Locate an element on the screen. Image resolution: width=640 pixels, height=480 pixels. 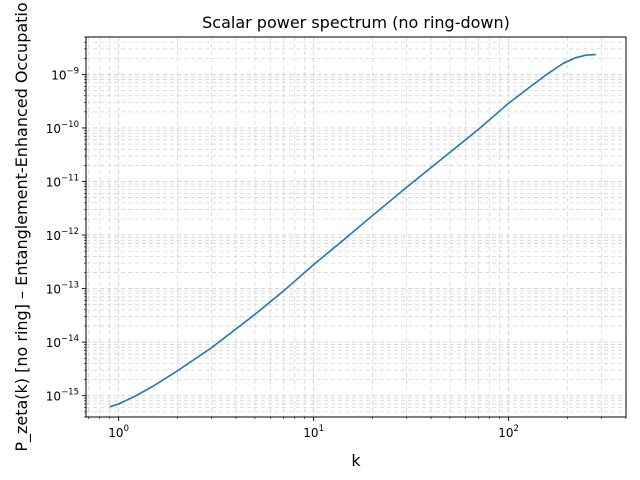
y-tick-label: 10−15 is located at coordinates (62, 396).